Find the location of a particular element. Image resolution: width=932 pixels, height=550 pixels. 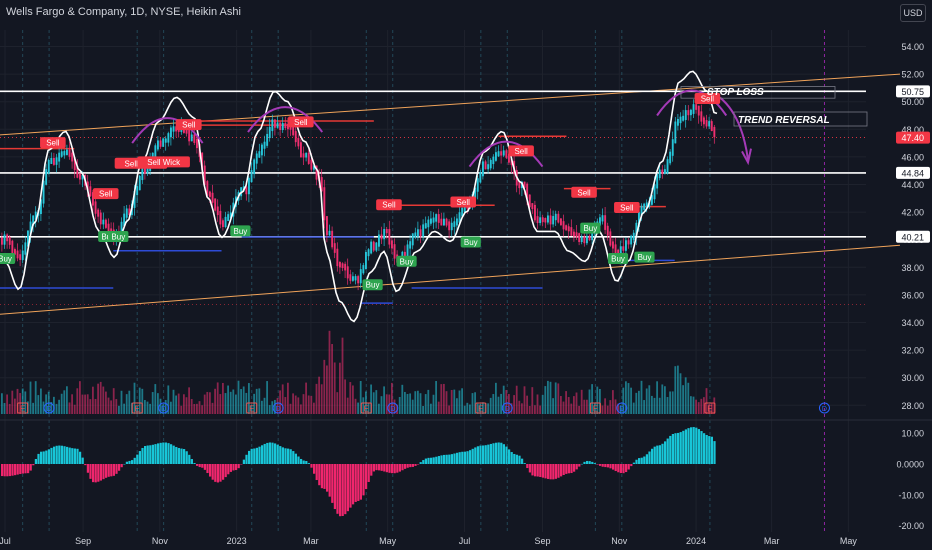

earnings-marker-label: E is located at coordinates (595, 409).